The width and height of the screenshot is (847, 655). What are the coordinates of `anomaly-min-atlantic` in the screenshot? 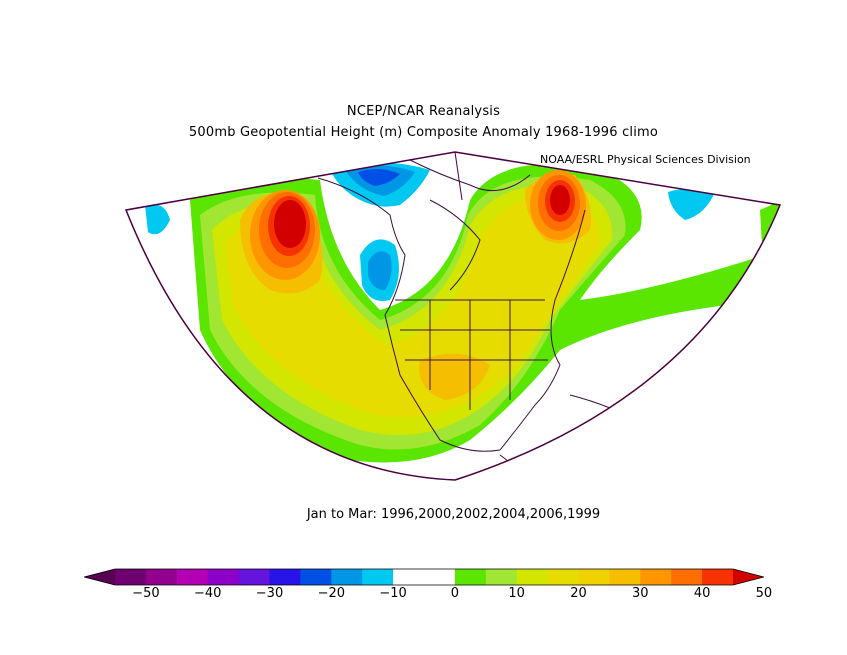 It's located at (691, 204).